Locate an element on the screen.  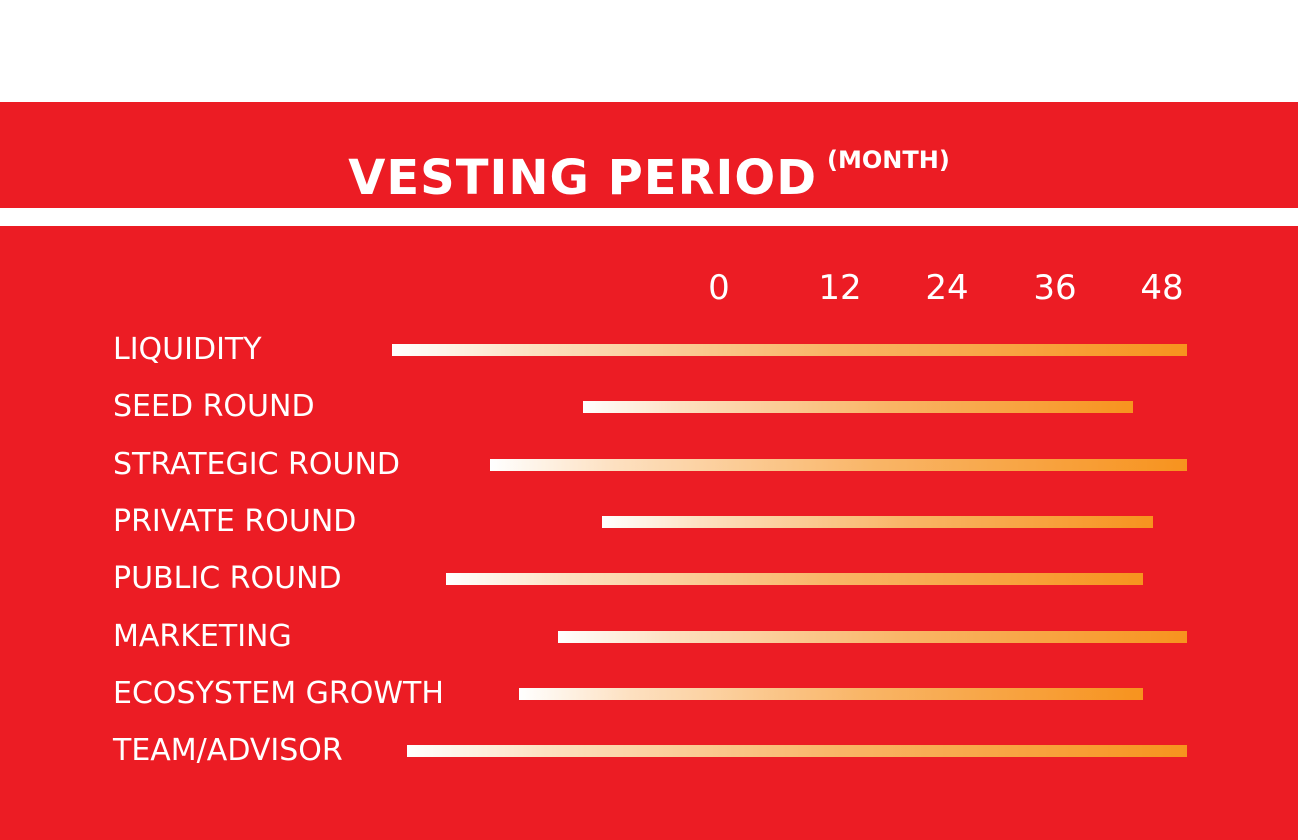
chart-title: VESTING PERIOD (MONTH) is located at coordinates (649, 169).